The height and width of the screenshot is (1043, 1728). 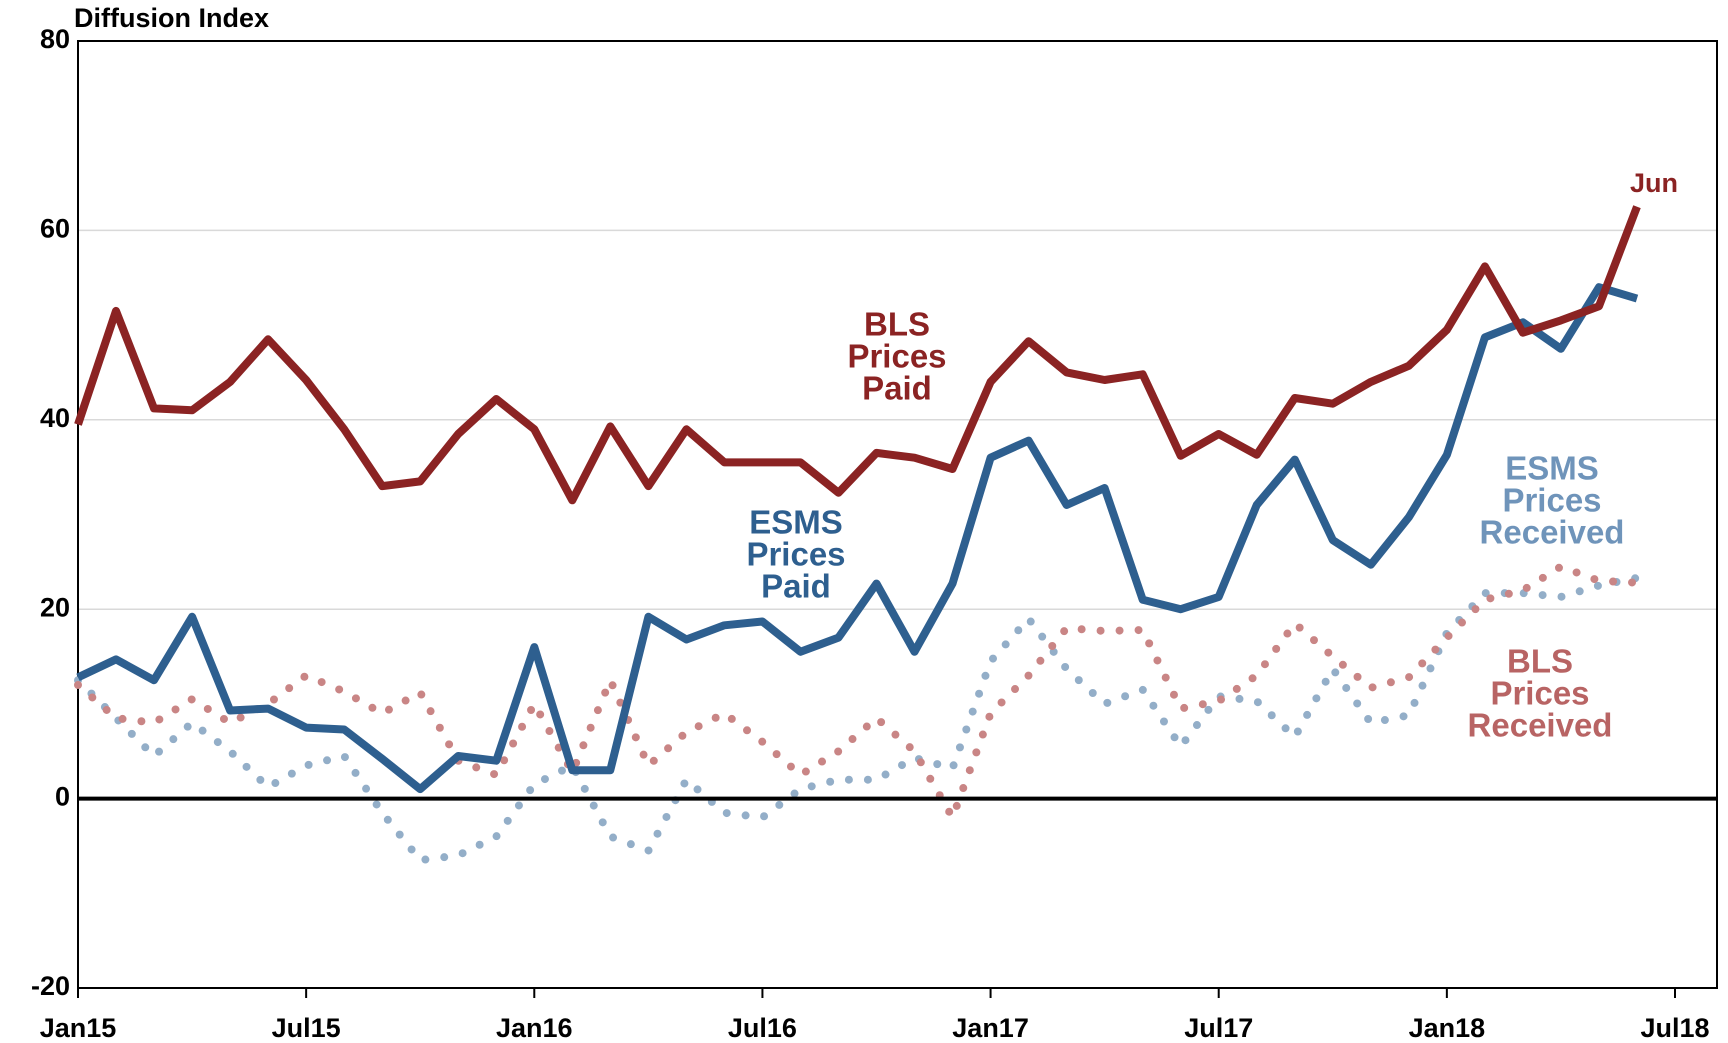 What do you see at coordinates (1447, 1028) in the screenshot?
I see `x-tick-label: Jan18` at bounding box center [1447, 1028].